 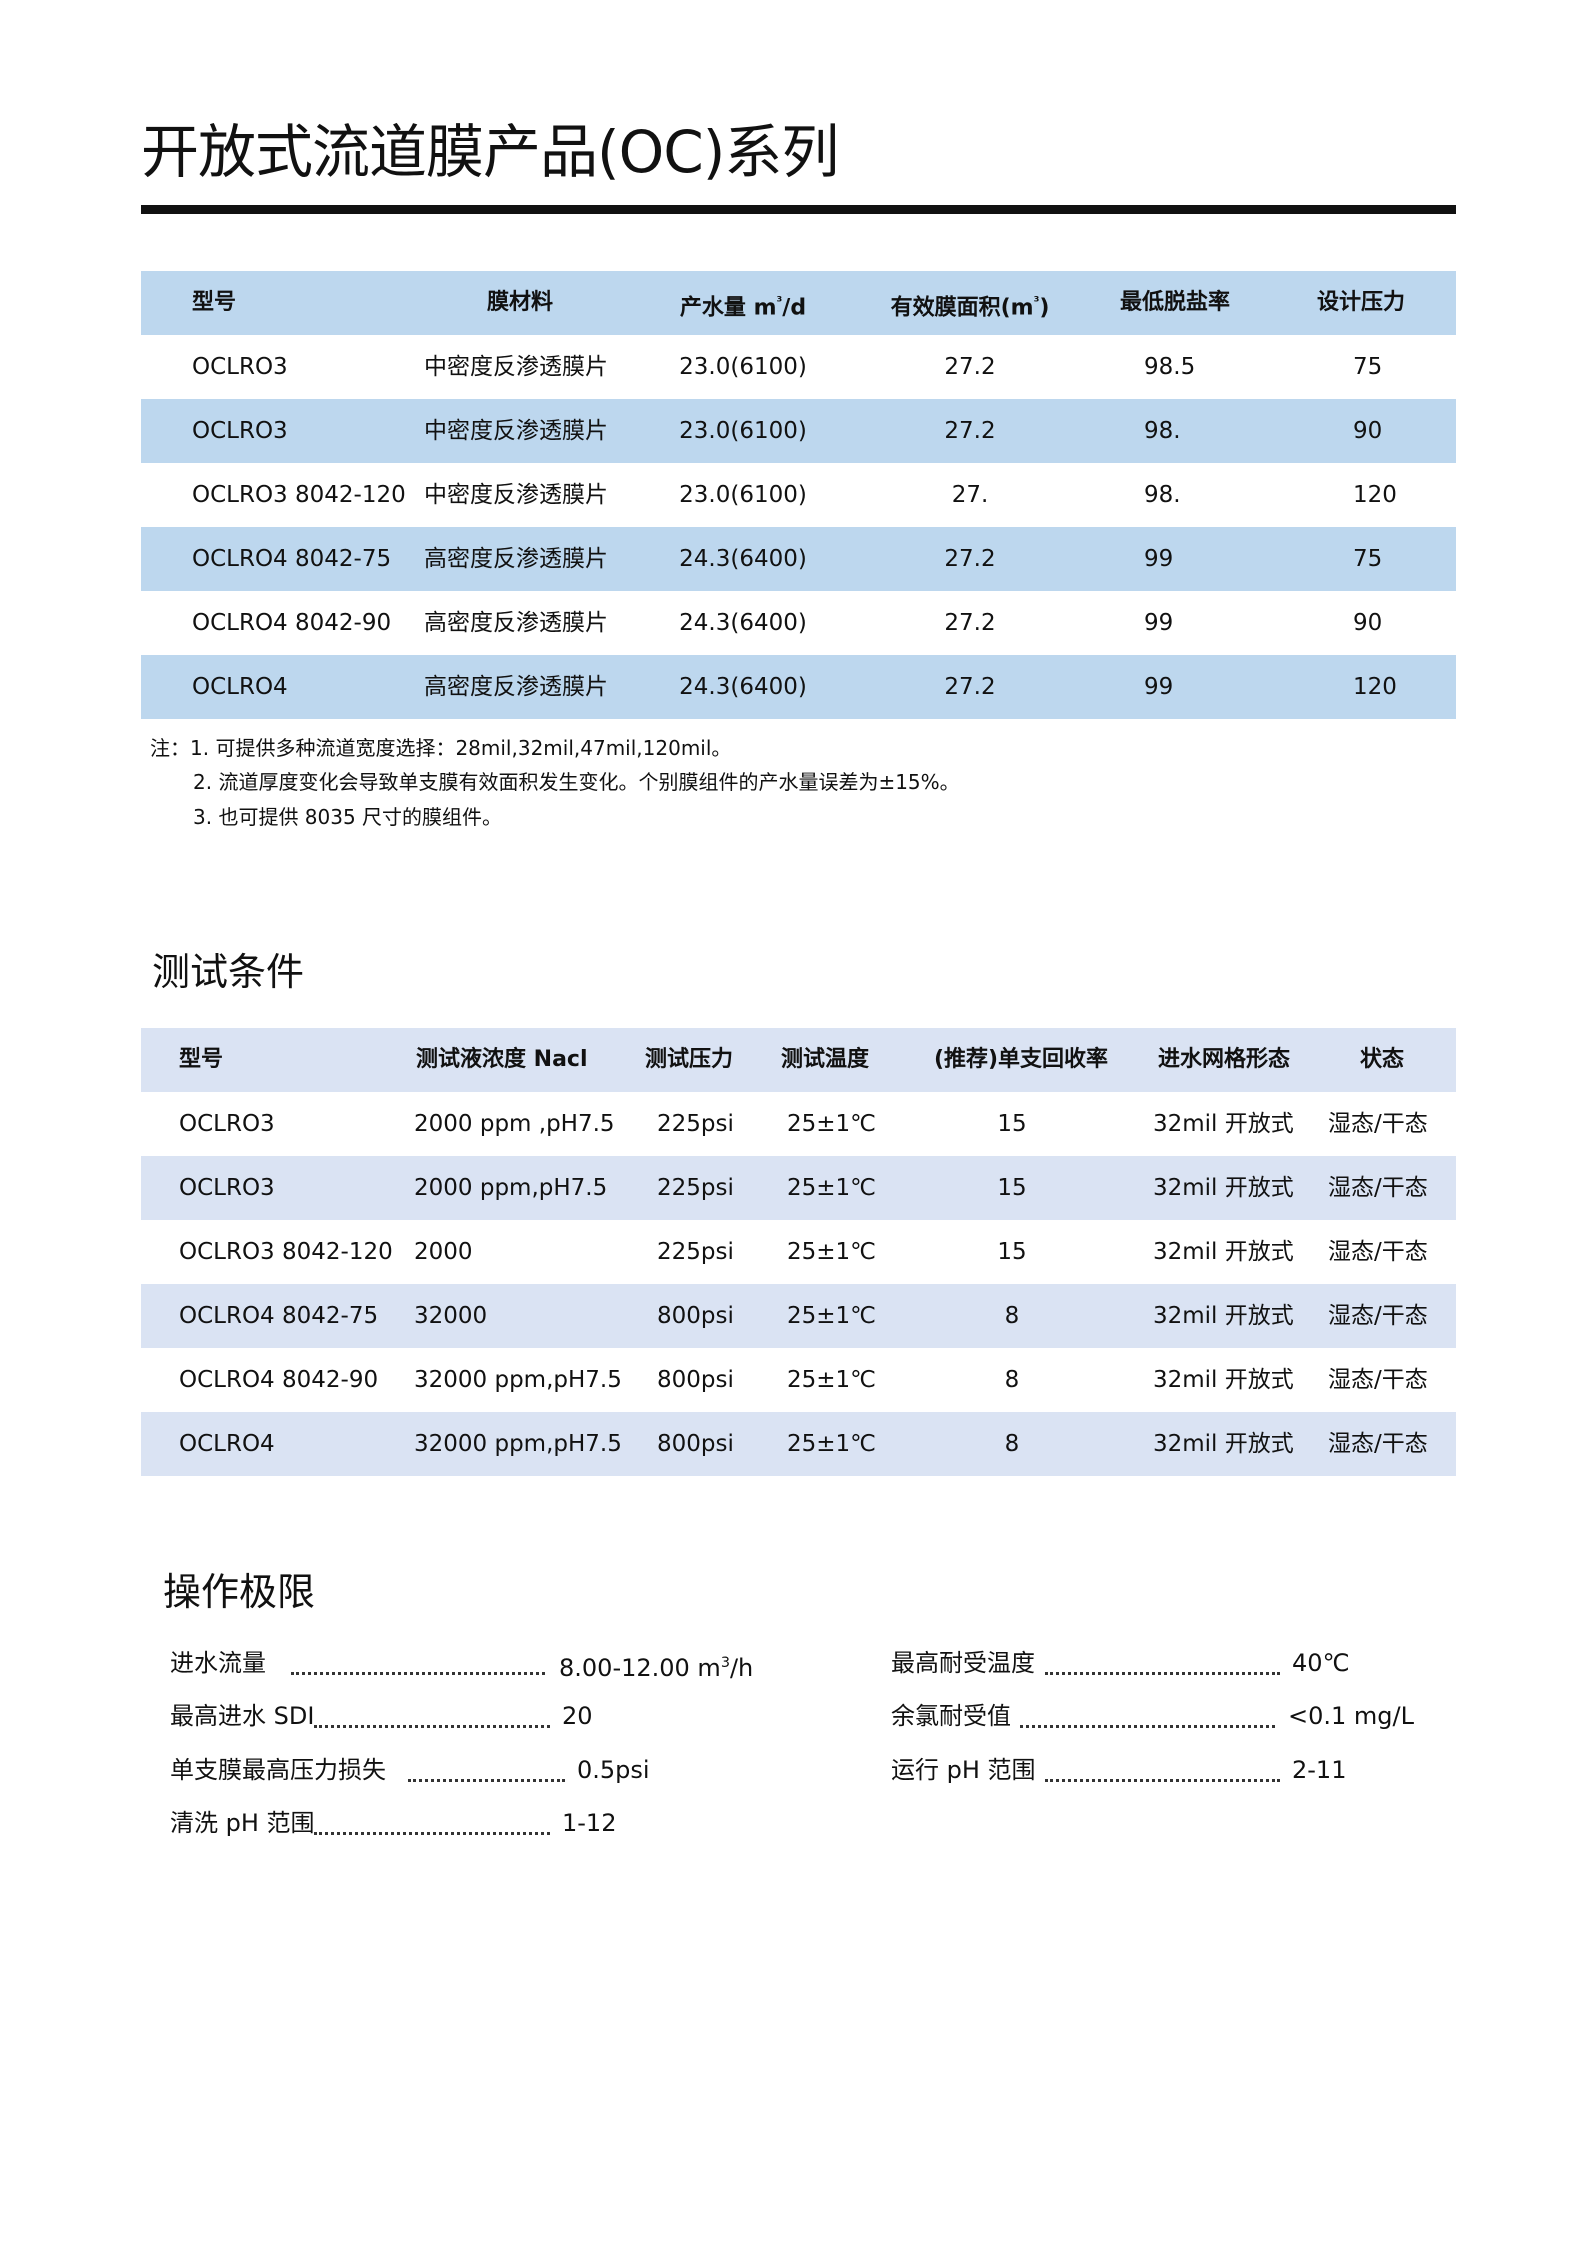 I want to click on header-recovery: (推荐)单支回收率, so click(x=1021, y=1059).